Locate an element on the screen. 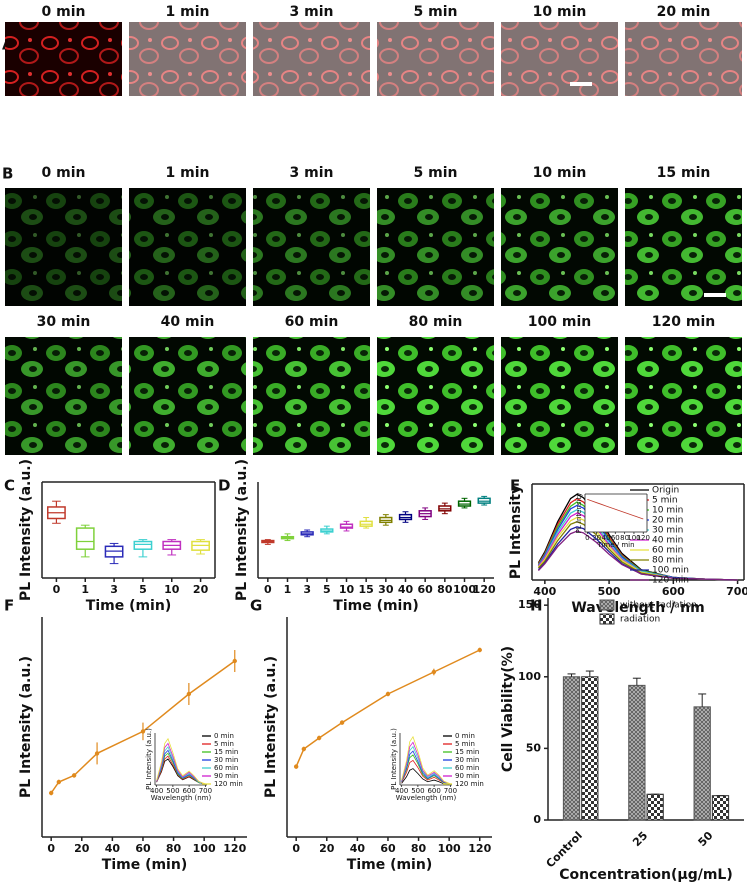 Image resolution: width=747 pixels, height=888 pixels. x-tick-label: 700 is located at coordinates (450, 791).